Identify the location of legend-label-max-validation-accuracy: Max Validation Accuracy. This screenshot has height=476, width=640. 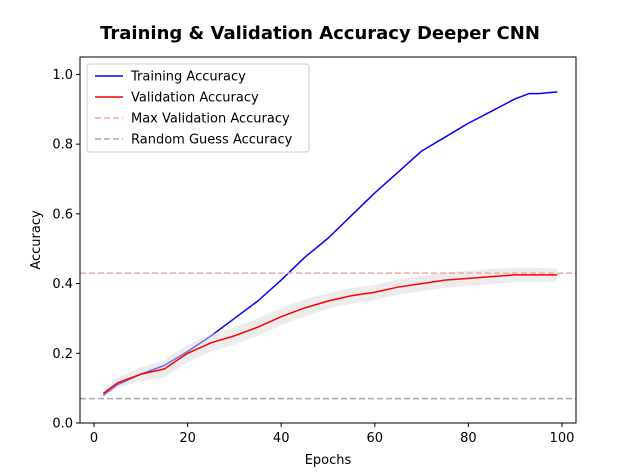
(210, 119).